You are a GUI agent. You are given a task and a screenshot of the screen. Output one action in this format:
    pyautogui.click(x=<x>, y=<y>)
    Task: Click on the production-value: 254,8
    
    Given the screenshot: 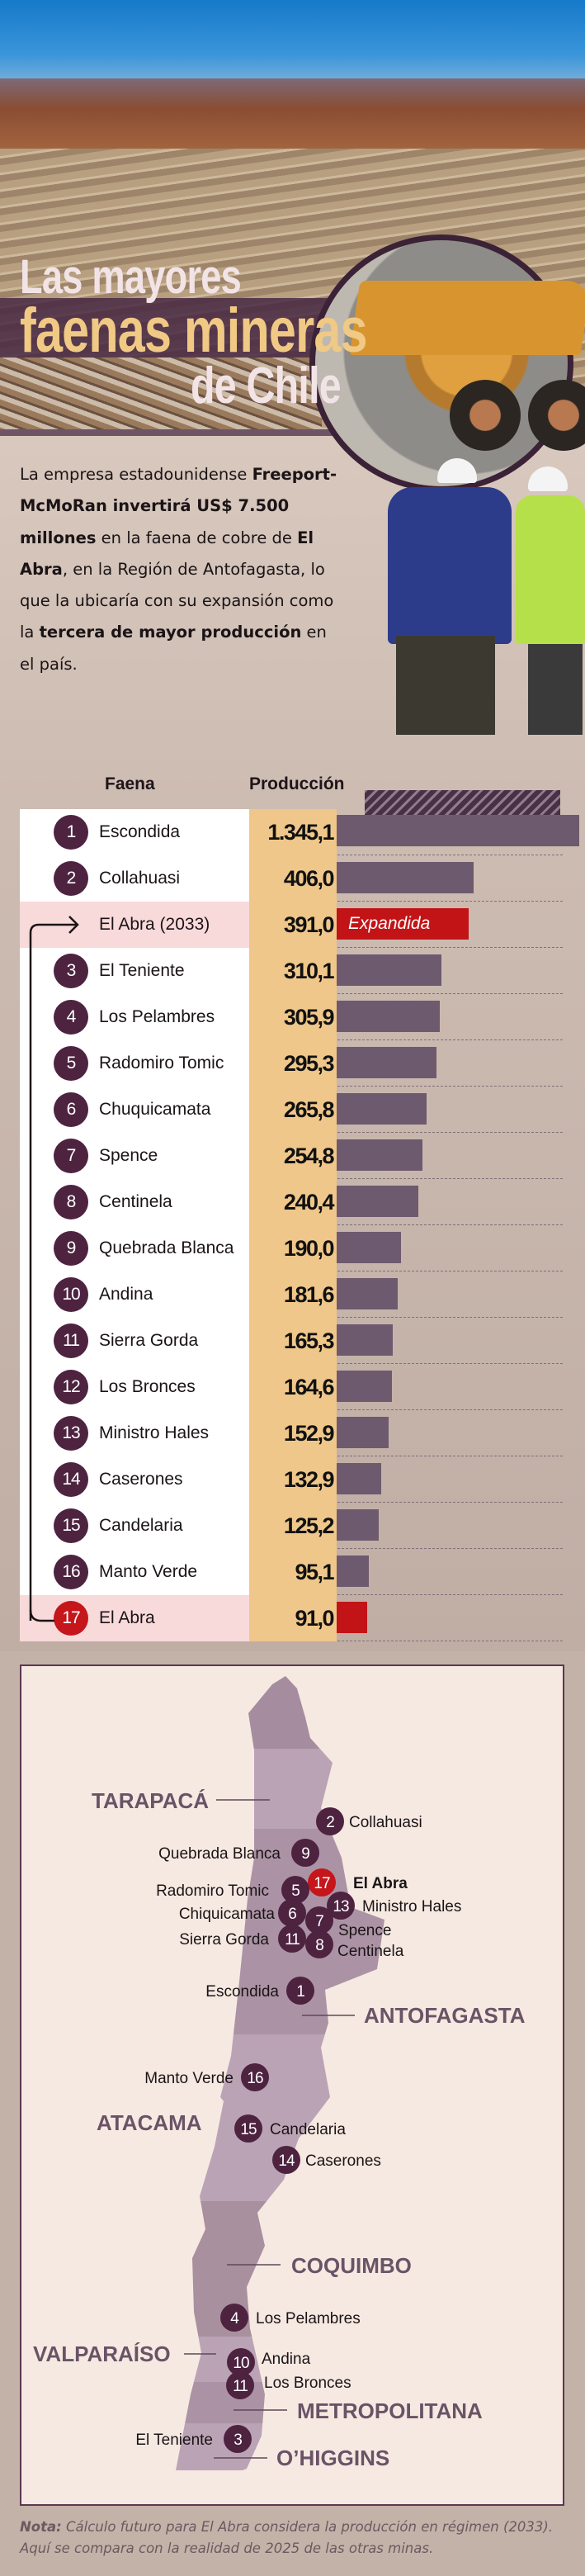 What is the action you would take?
    pyautogui.click(x=309, y=1156)
    